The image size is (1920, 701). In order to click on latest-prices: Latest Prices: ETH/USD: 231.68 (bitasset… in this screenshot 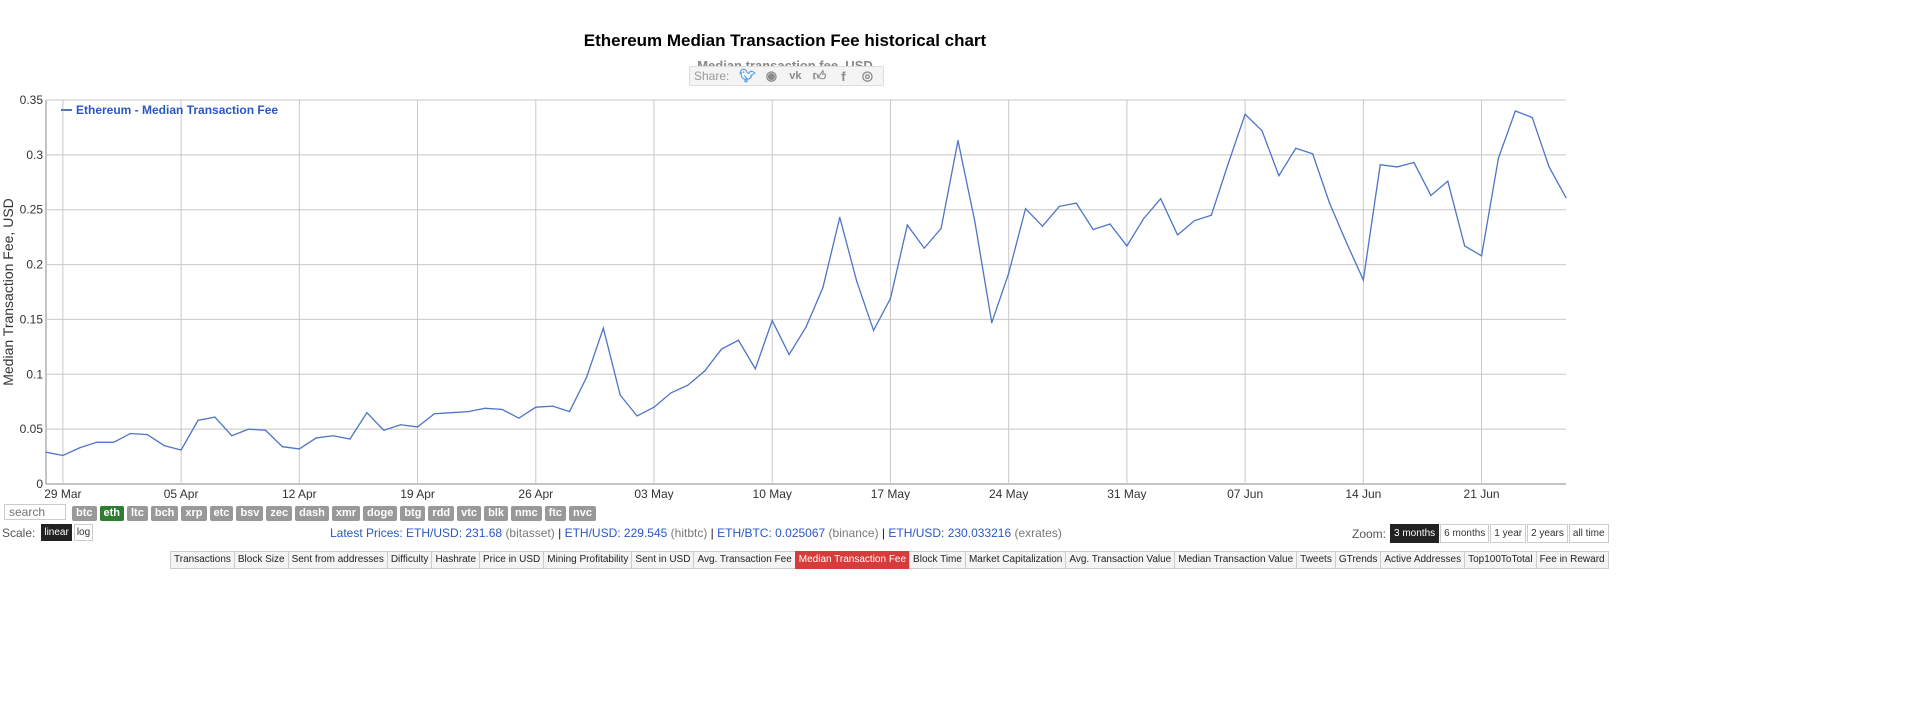, I will do `click(696, 533)`.